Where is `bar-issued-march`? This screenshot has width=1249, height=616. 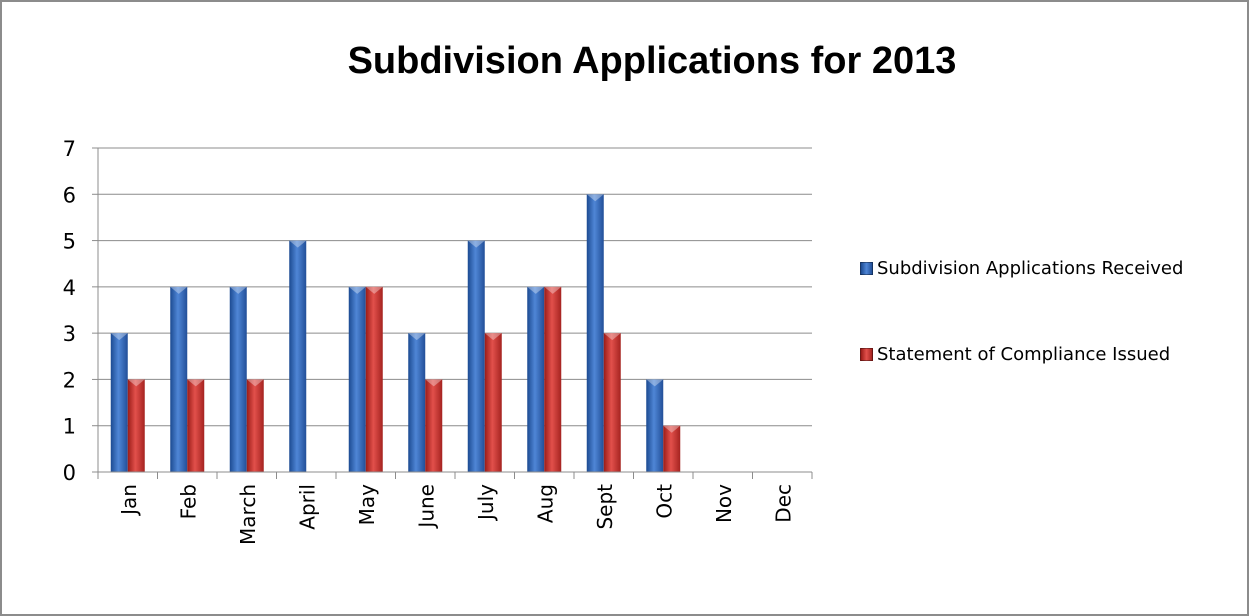 bar-issued-march is located at coordinates (255, 425).